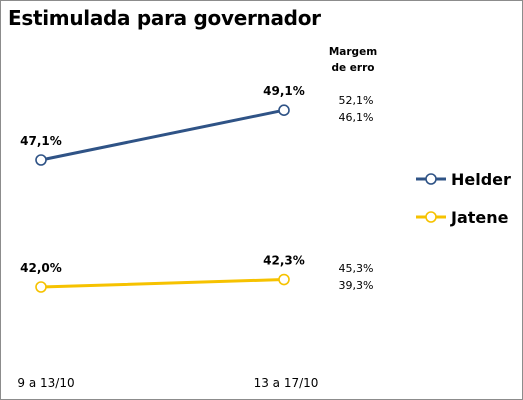 Image resolution: width=523 pixels, height=400 pixels. What do you see at coordinates (284, 91) in the screenshot?
I see `data-label-helder-2: 49,1%` at bounding box center [284, 91].